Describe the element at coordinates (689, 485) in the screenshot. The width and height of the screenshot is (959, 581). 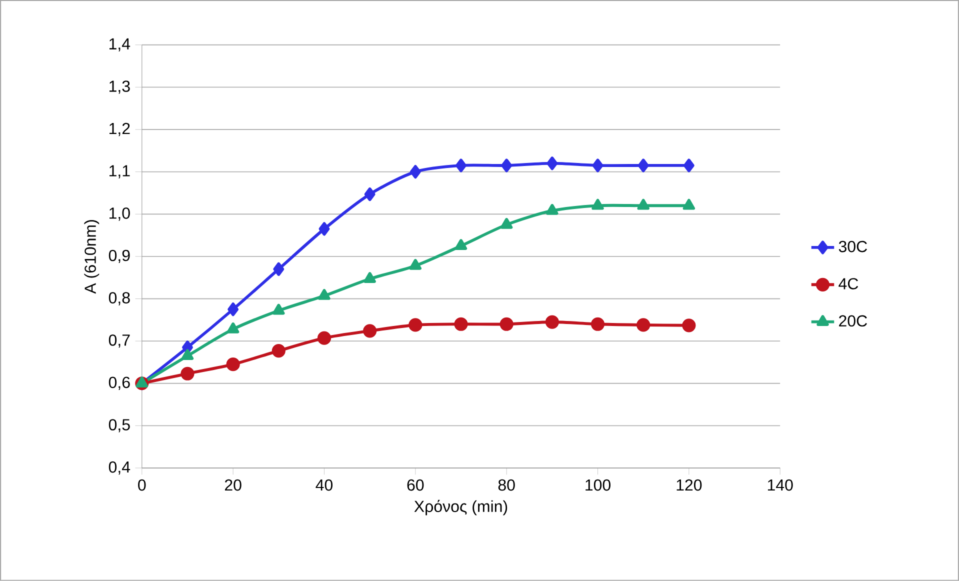
I see `x-tick-label: 120` at that location.